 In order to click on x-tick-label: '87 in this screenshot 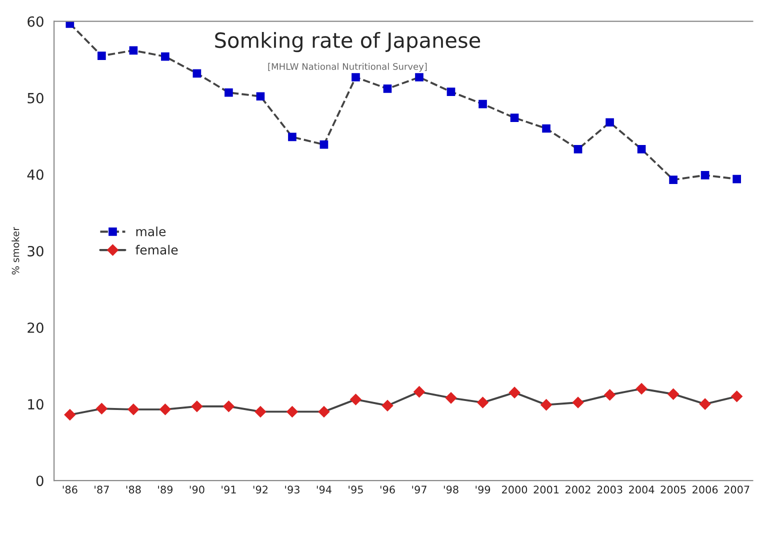, I will do `click(101, 490)`.